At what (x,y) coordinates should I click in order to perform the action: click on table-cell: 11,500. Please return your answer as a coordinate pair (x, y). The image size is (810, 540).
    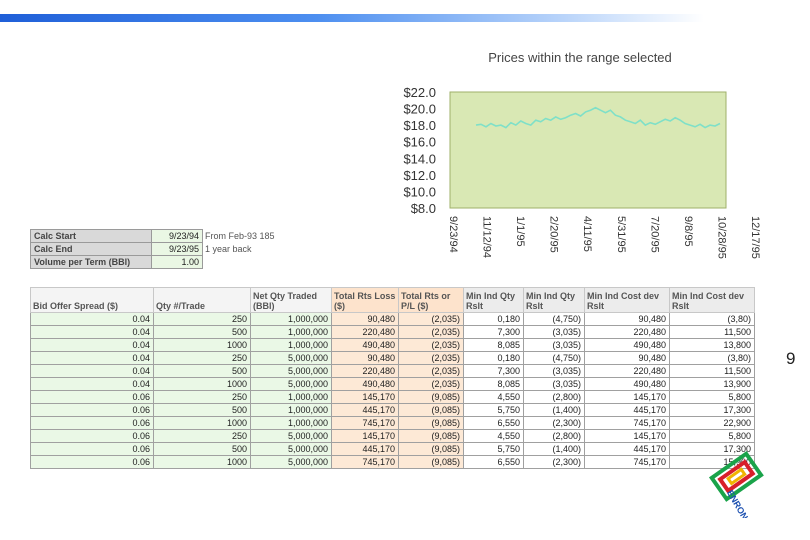
    Looking at the image, I should click on (712, 371).